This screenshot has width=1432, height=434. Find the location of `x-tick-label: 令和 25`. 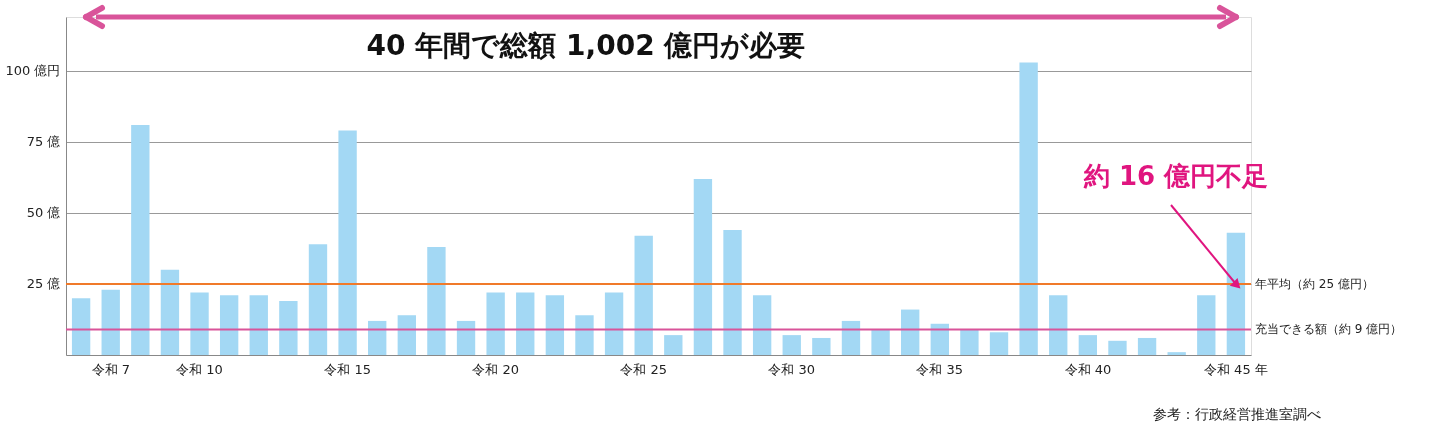

x-tick-label: 令和 25 is located at coordinates (644, 369).